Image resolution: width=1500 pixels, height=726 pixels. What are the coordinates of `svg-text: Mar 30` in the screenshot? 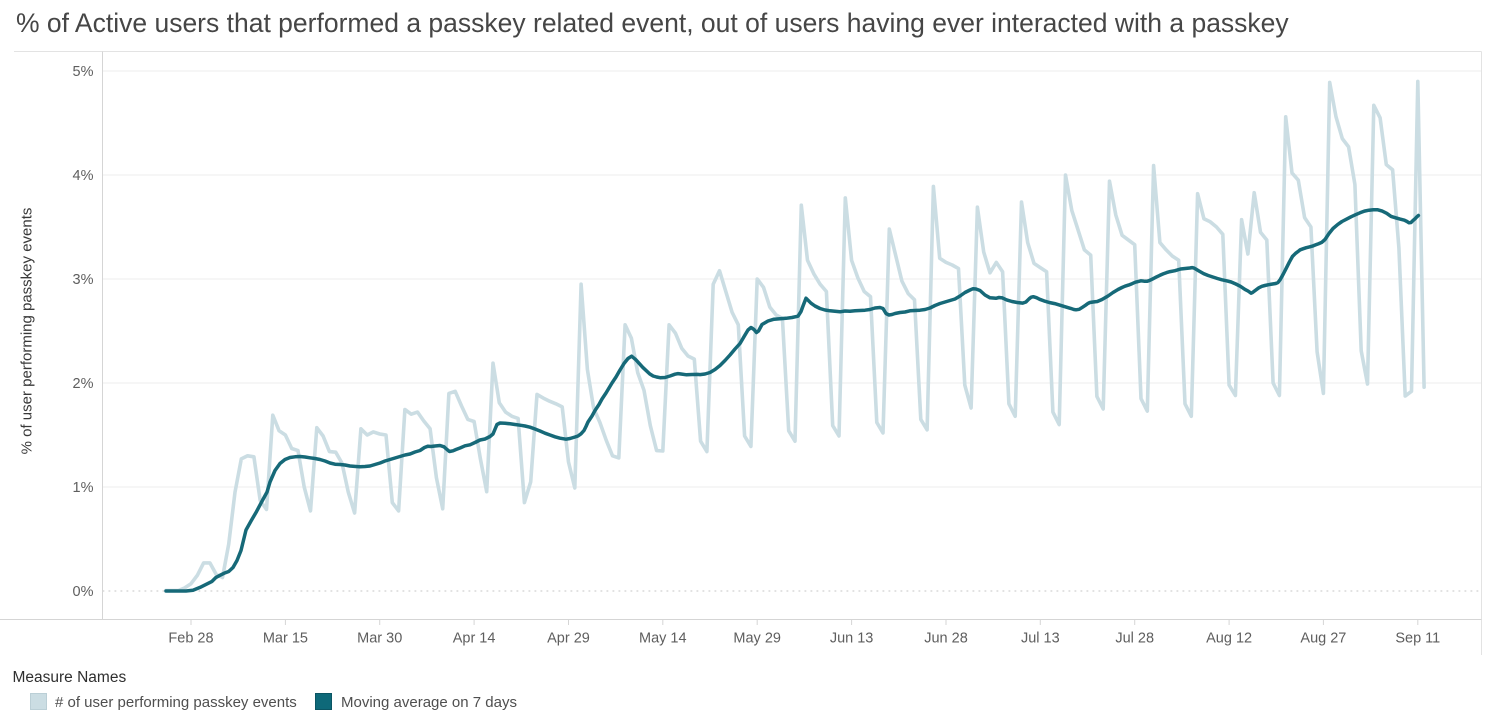 It's located at (379, 639).